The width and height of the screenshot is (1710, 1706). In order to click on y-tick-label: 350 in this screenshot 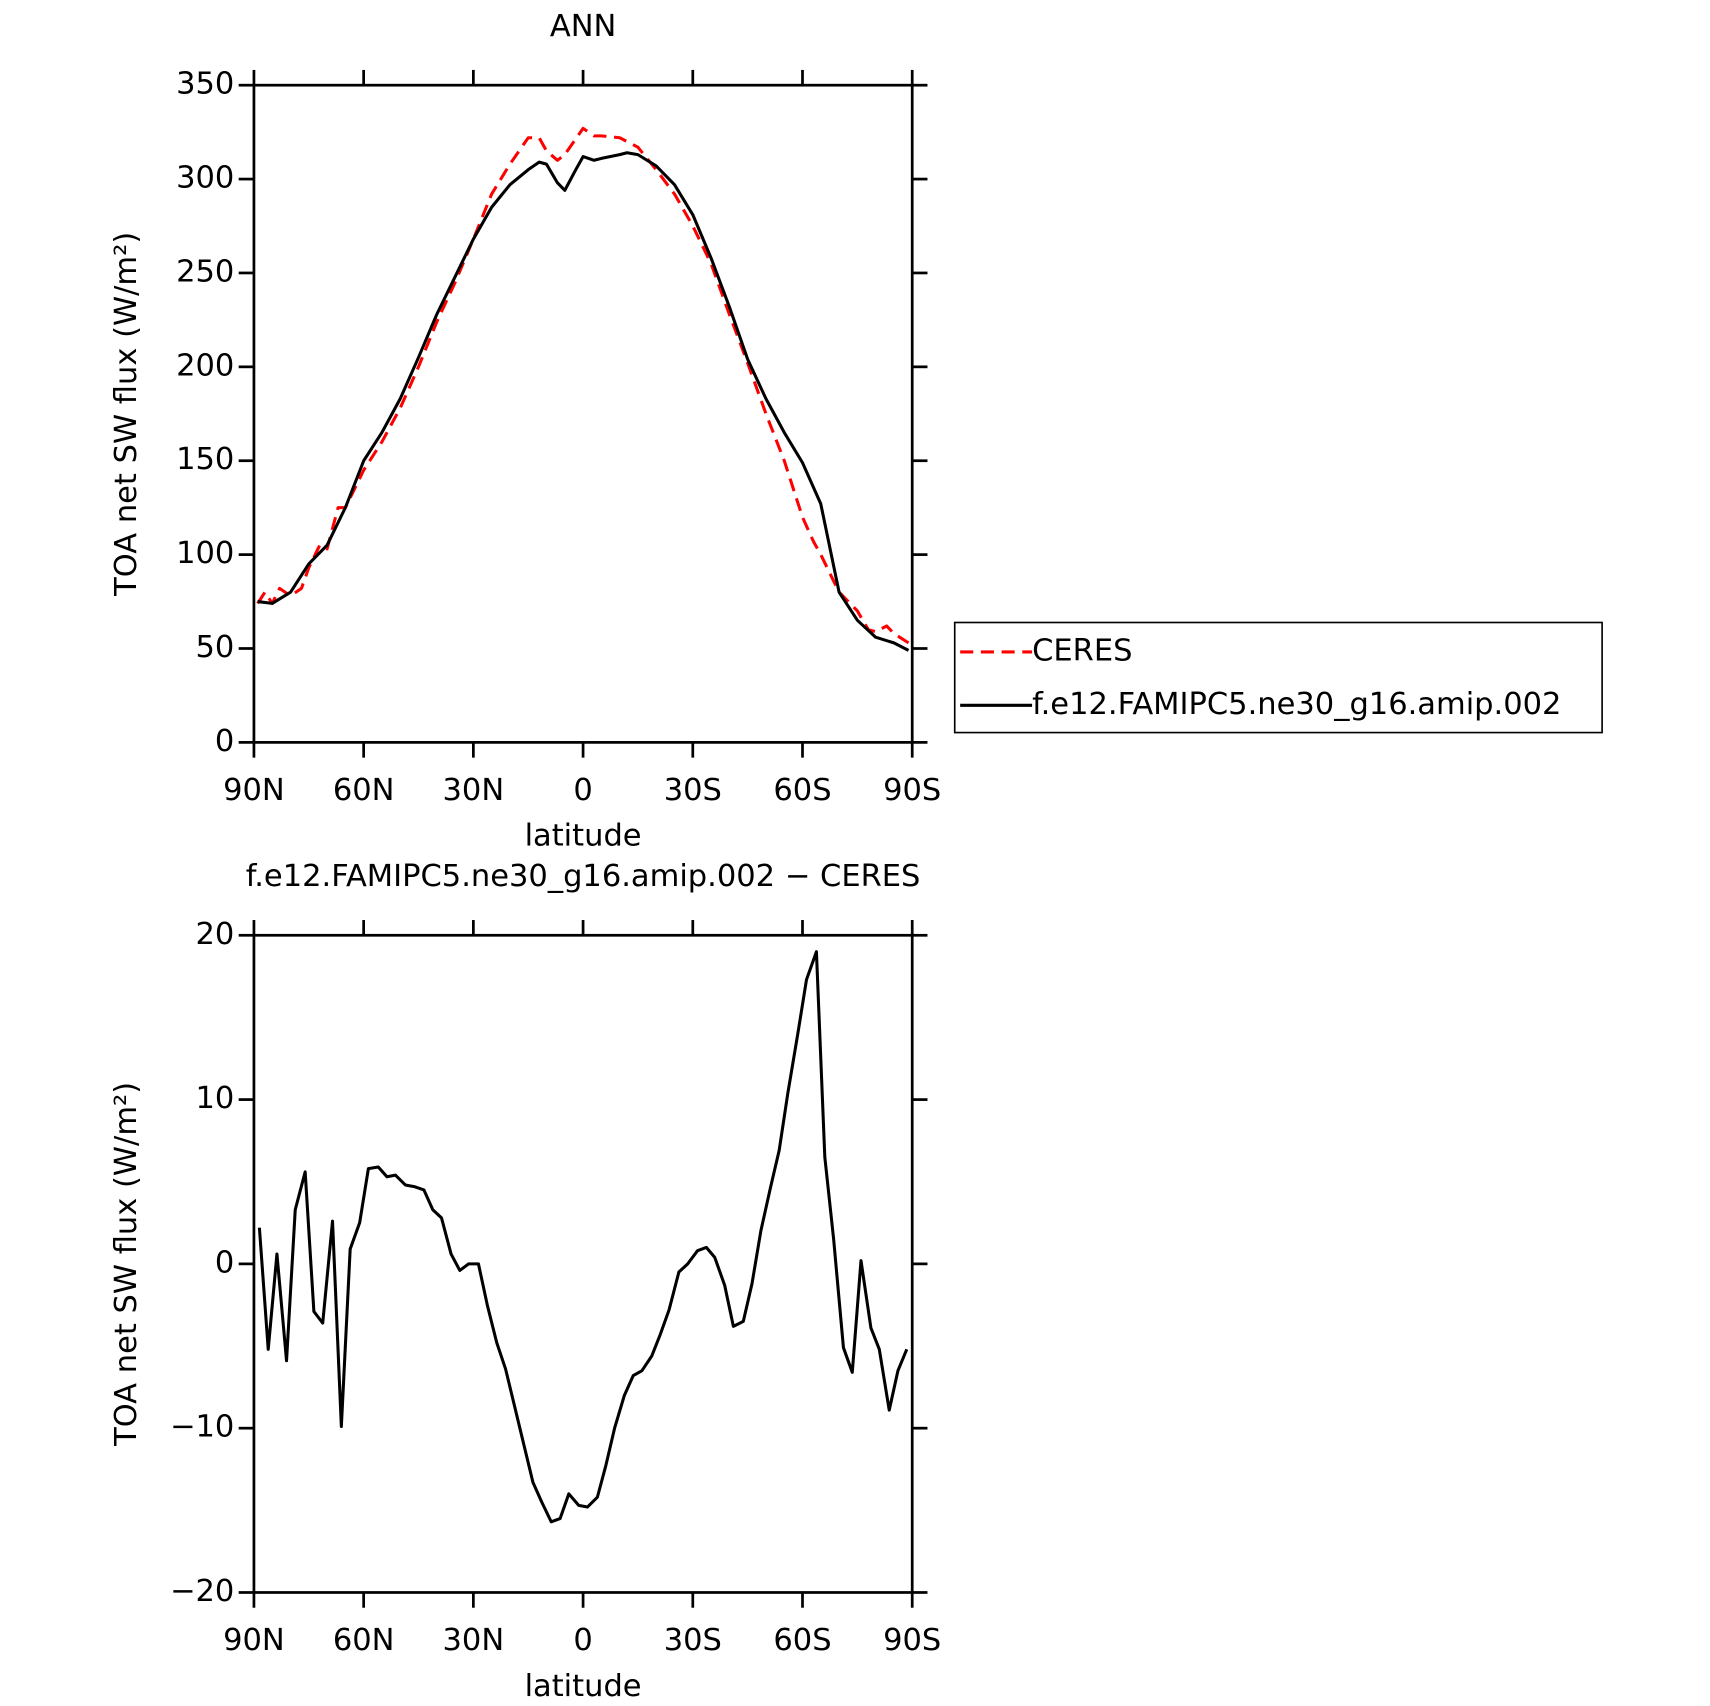, I will do `click(205, 84)`.